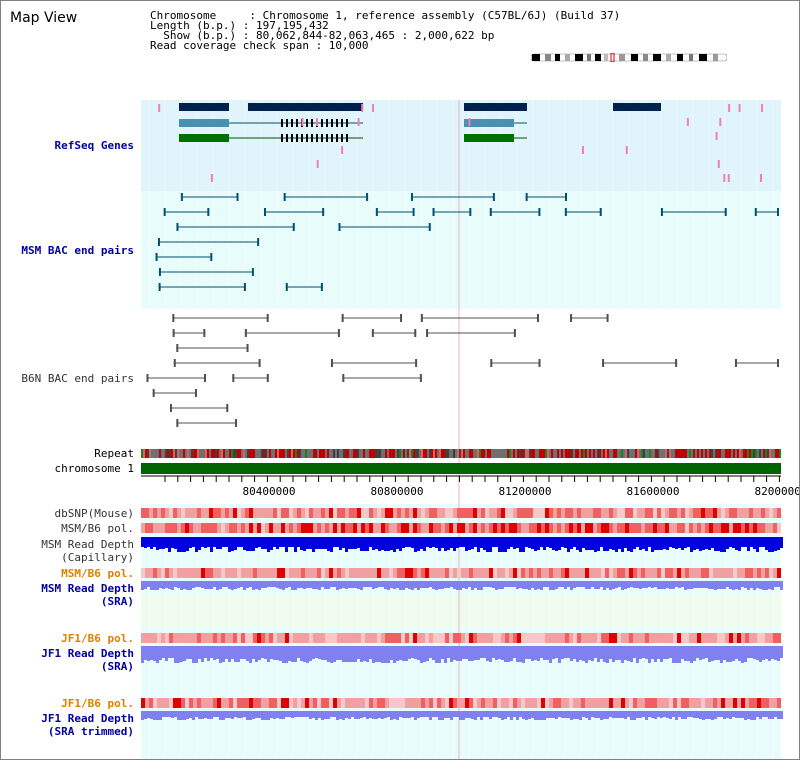 The image size is (800, 760). Describe the element at coordinates (97, 703) in the screenshot. I see `track-label-jf1-pol-2: JF1/B6 pol.` at that location.